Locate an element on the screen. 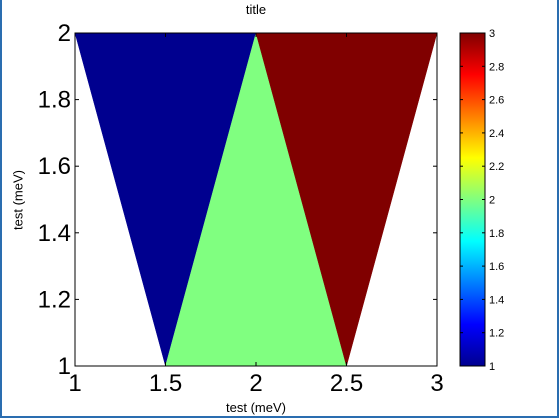  y-tick-label: 1.8 is located at coordinates (54, 100).